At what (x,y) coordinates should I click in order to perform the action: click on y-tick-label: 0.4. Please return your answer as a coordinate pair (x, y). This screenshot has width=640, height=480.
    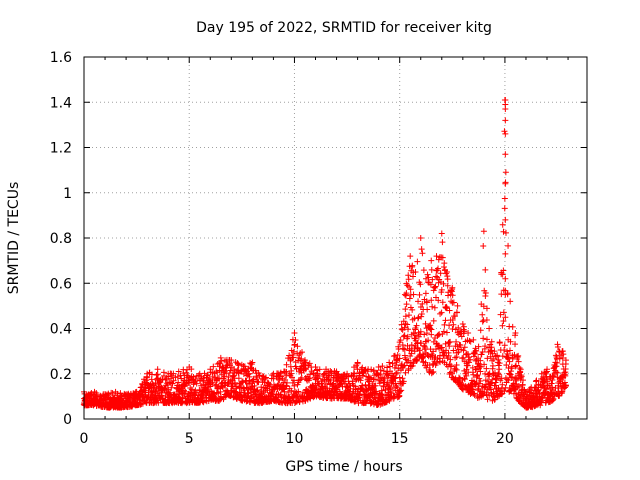
    Looking at the image, I should click on (61, 330).